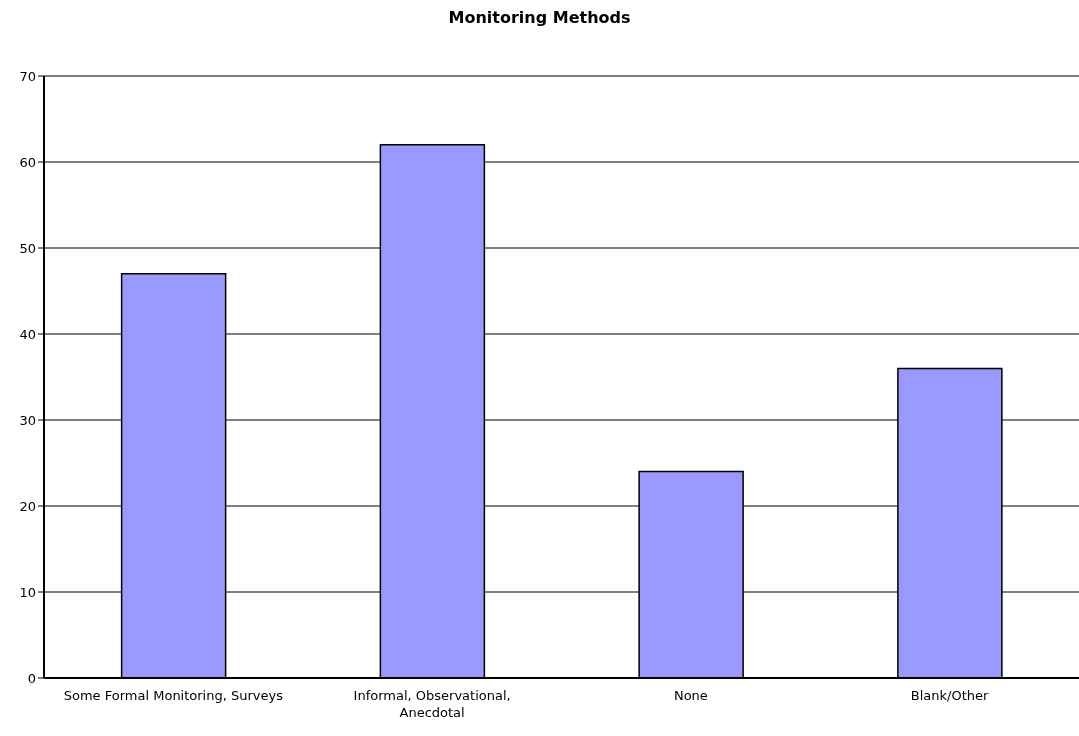 This screenshot has height=736, width=1079. Describe the element at coordinates (27, 76) in the screenshot. I see `y-tick-label: 70` at that location.